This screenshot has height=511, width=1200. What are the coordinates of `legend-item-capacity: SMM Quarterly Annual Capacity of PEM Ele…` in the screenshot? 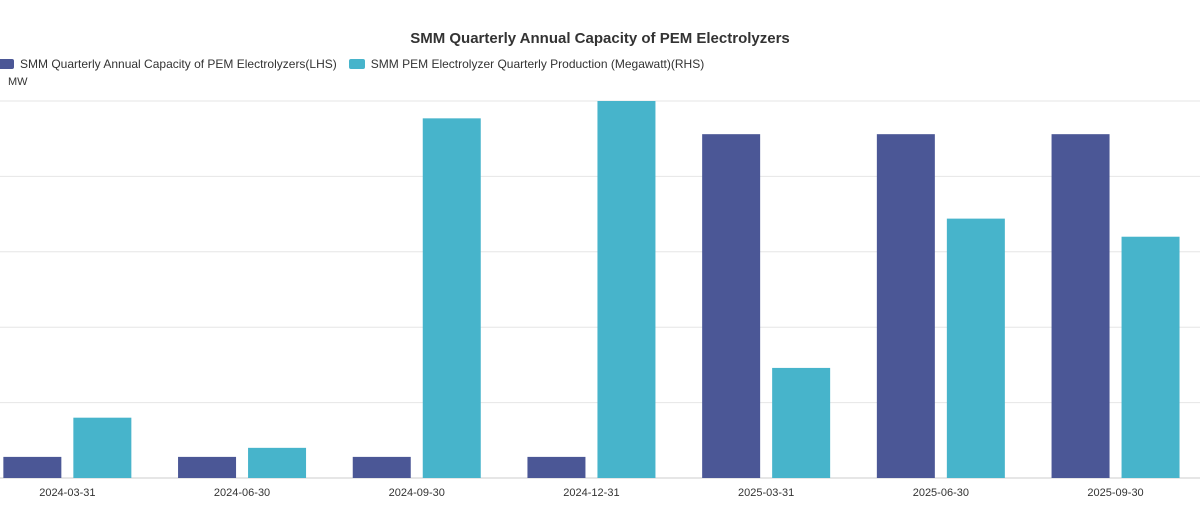 It's located at (168, 64).